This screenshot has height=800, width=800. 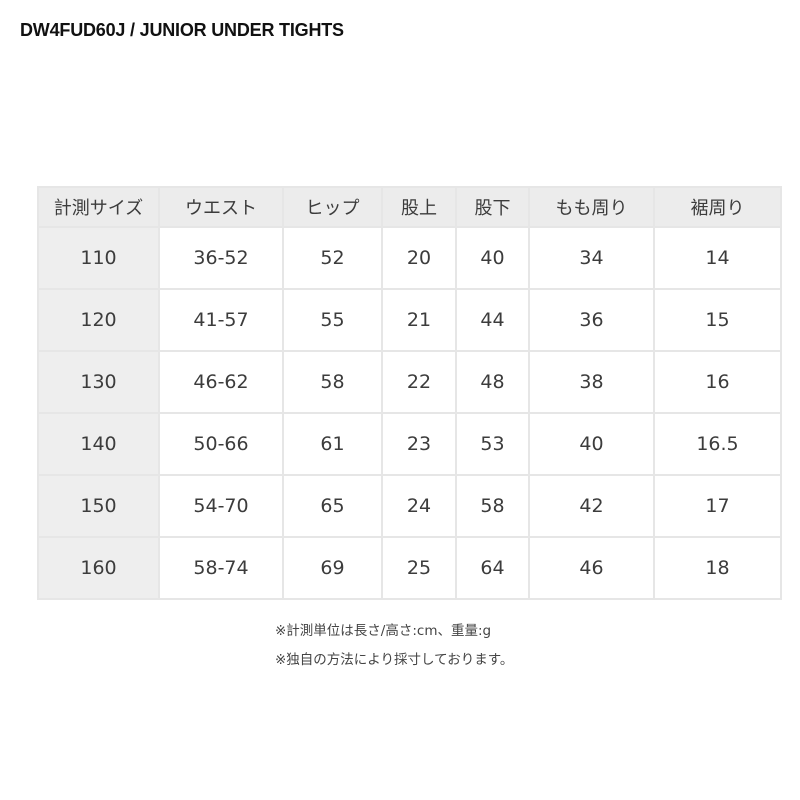 I want to click on table-cell: 41-57, so click(x=221, y=320).